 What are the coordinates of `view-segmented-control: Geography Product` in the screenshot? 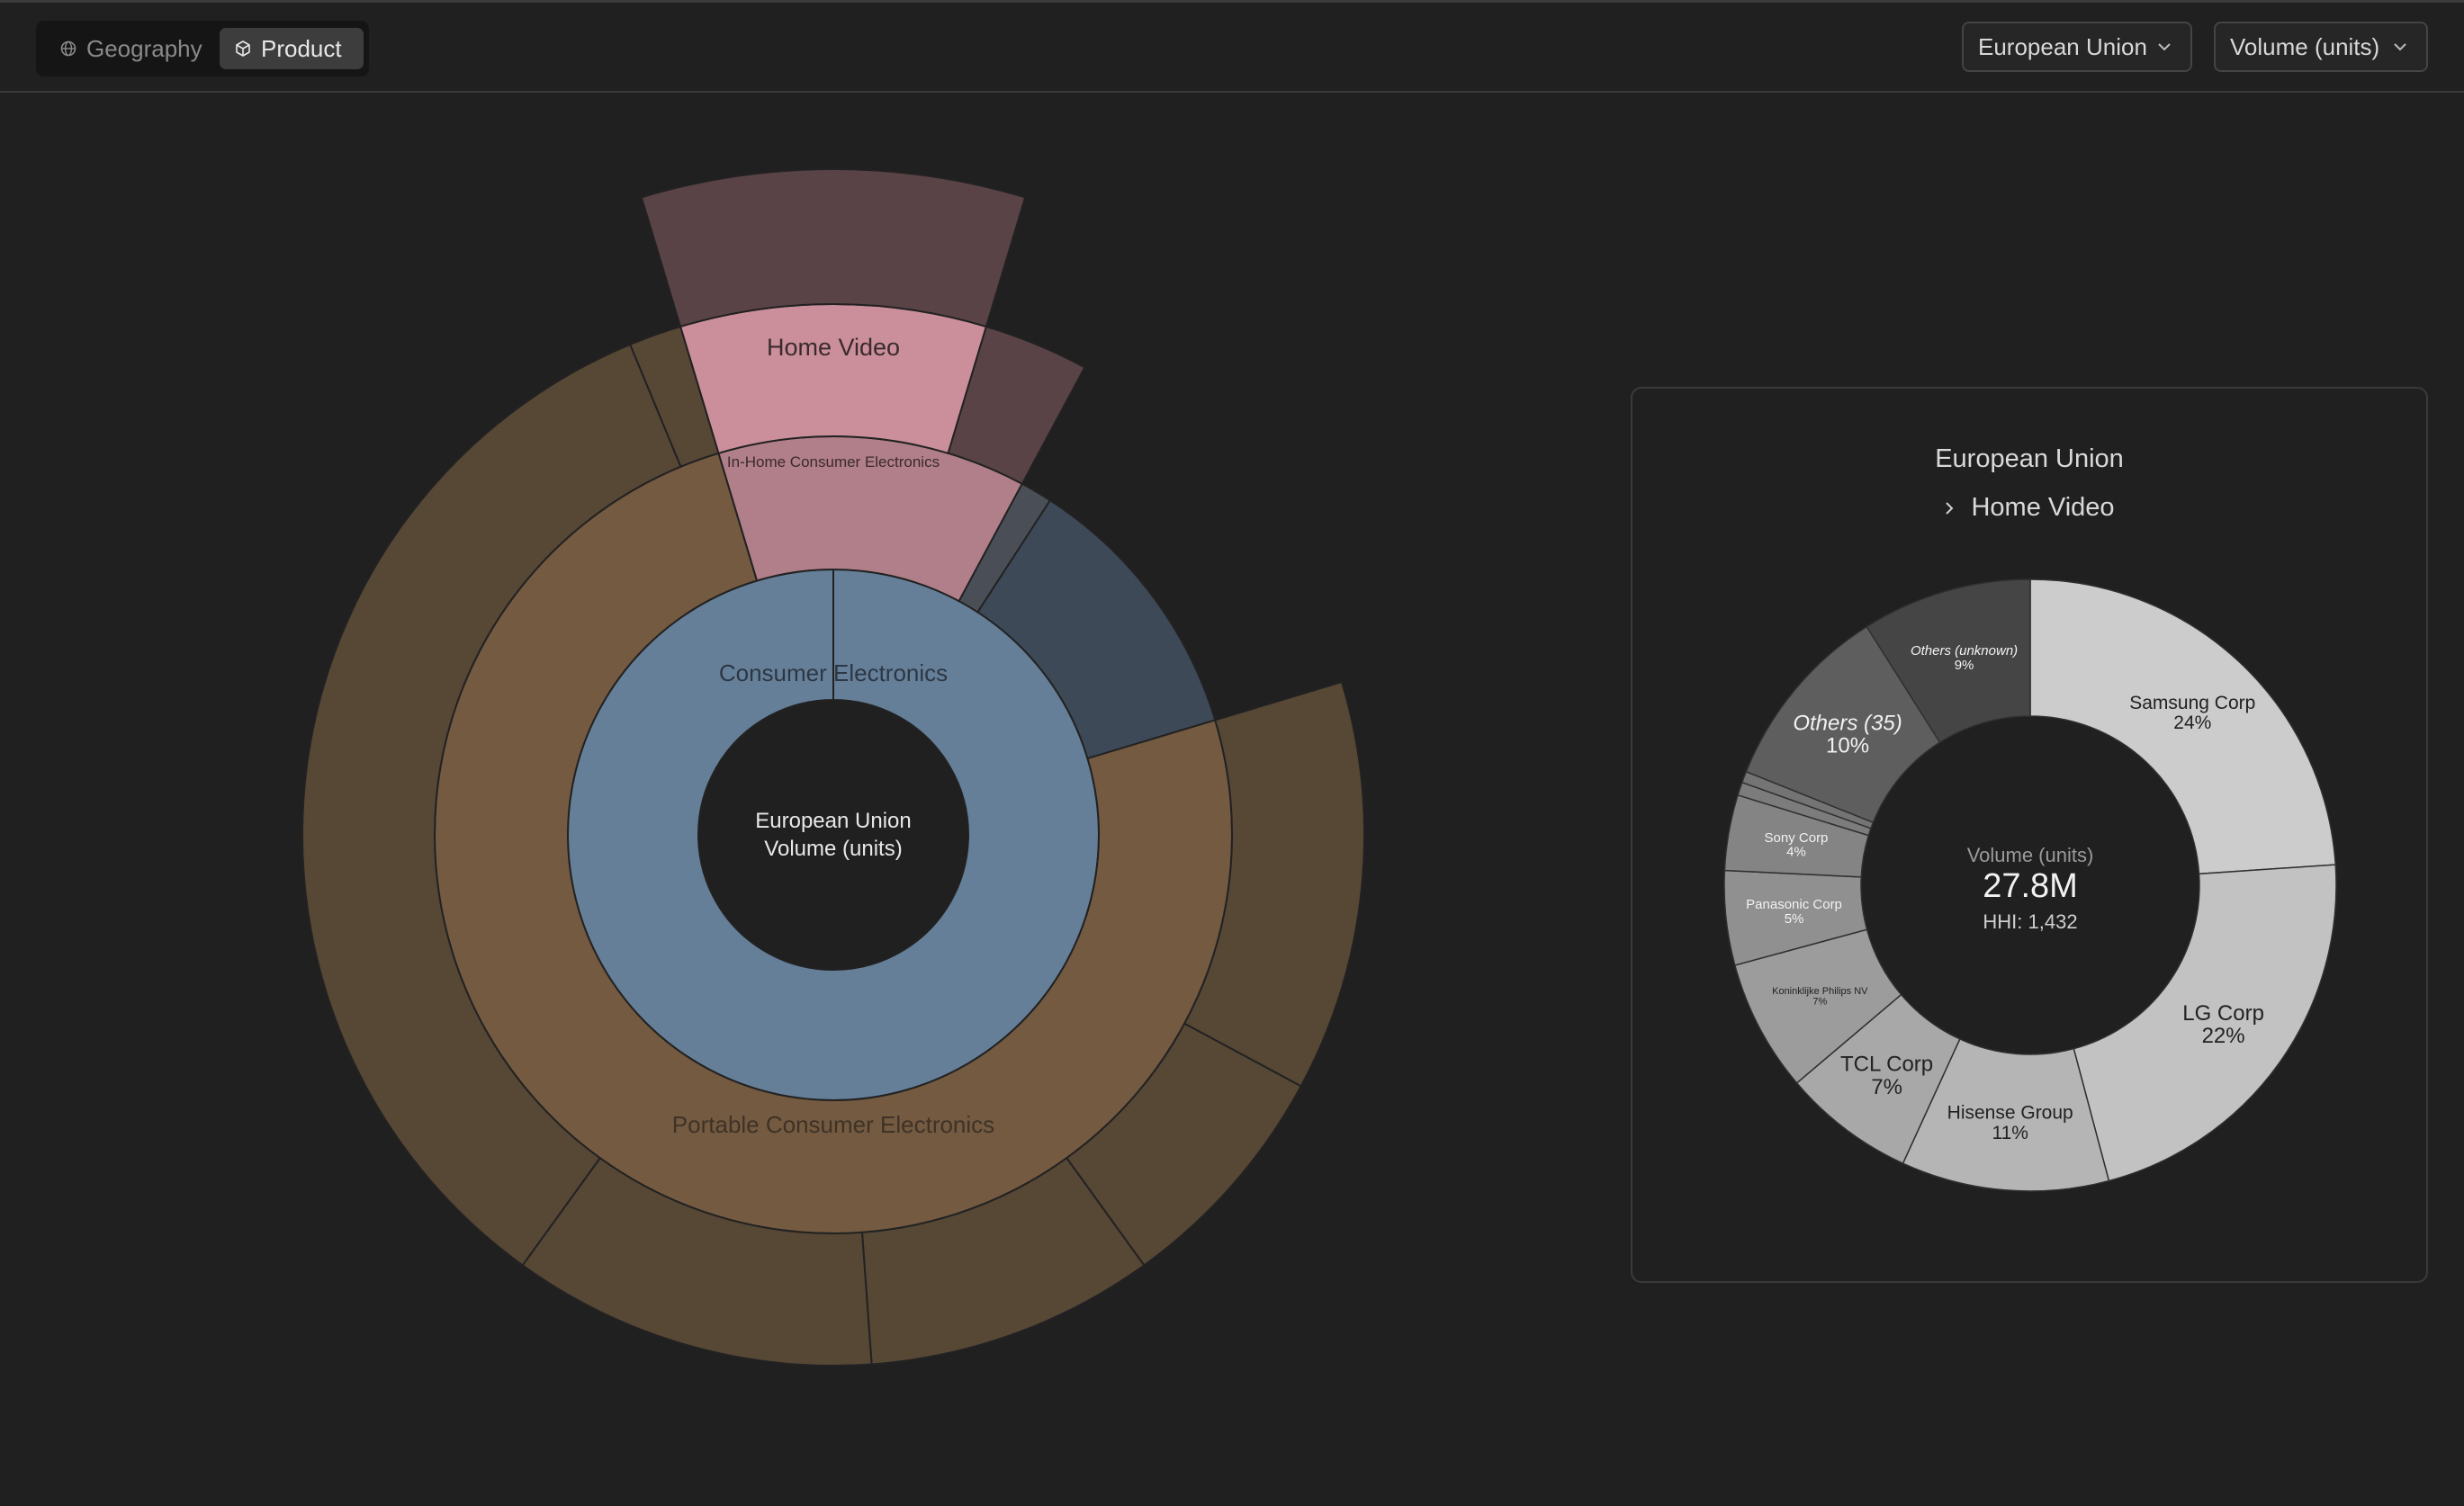 It's located at (202, 48).